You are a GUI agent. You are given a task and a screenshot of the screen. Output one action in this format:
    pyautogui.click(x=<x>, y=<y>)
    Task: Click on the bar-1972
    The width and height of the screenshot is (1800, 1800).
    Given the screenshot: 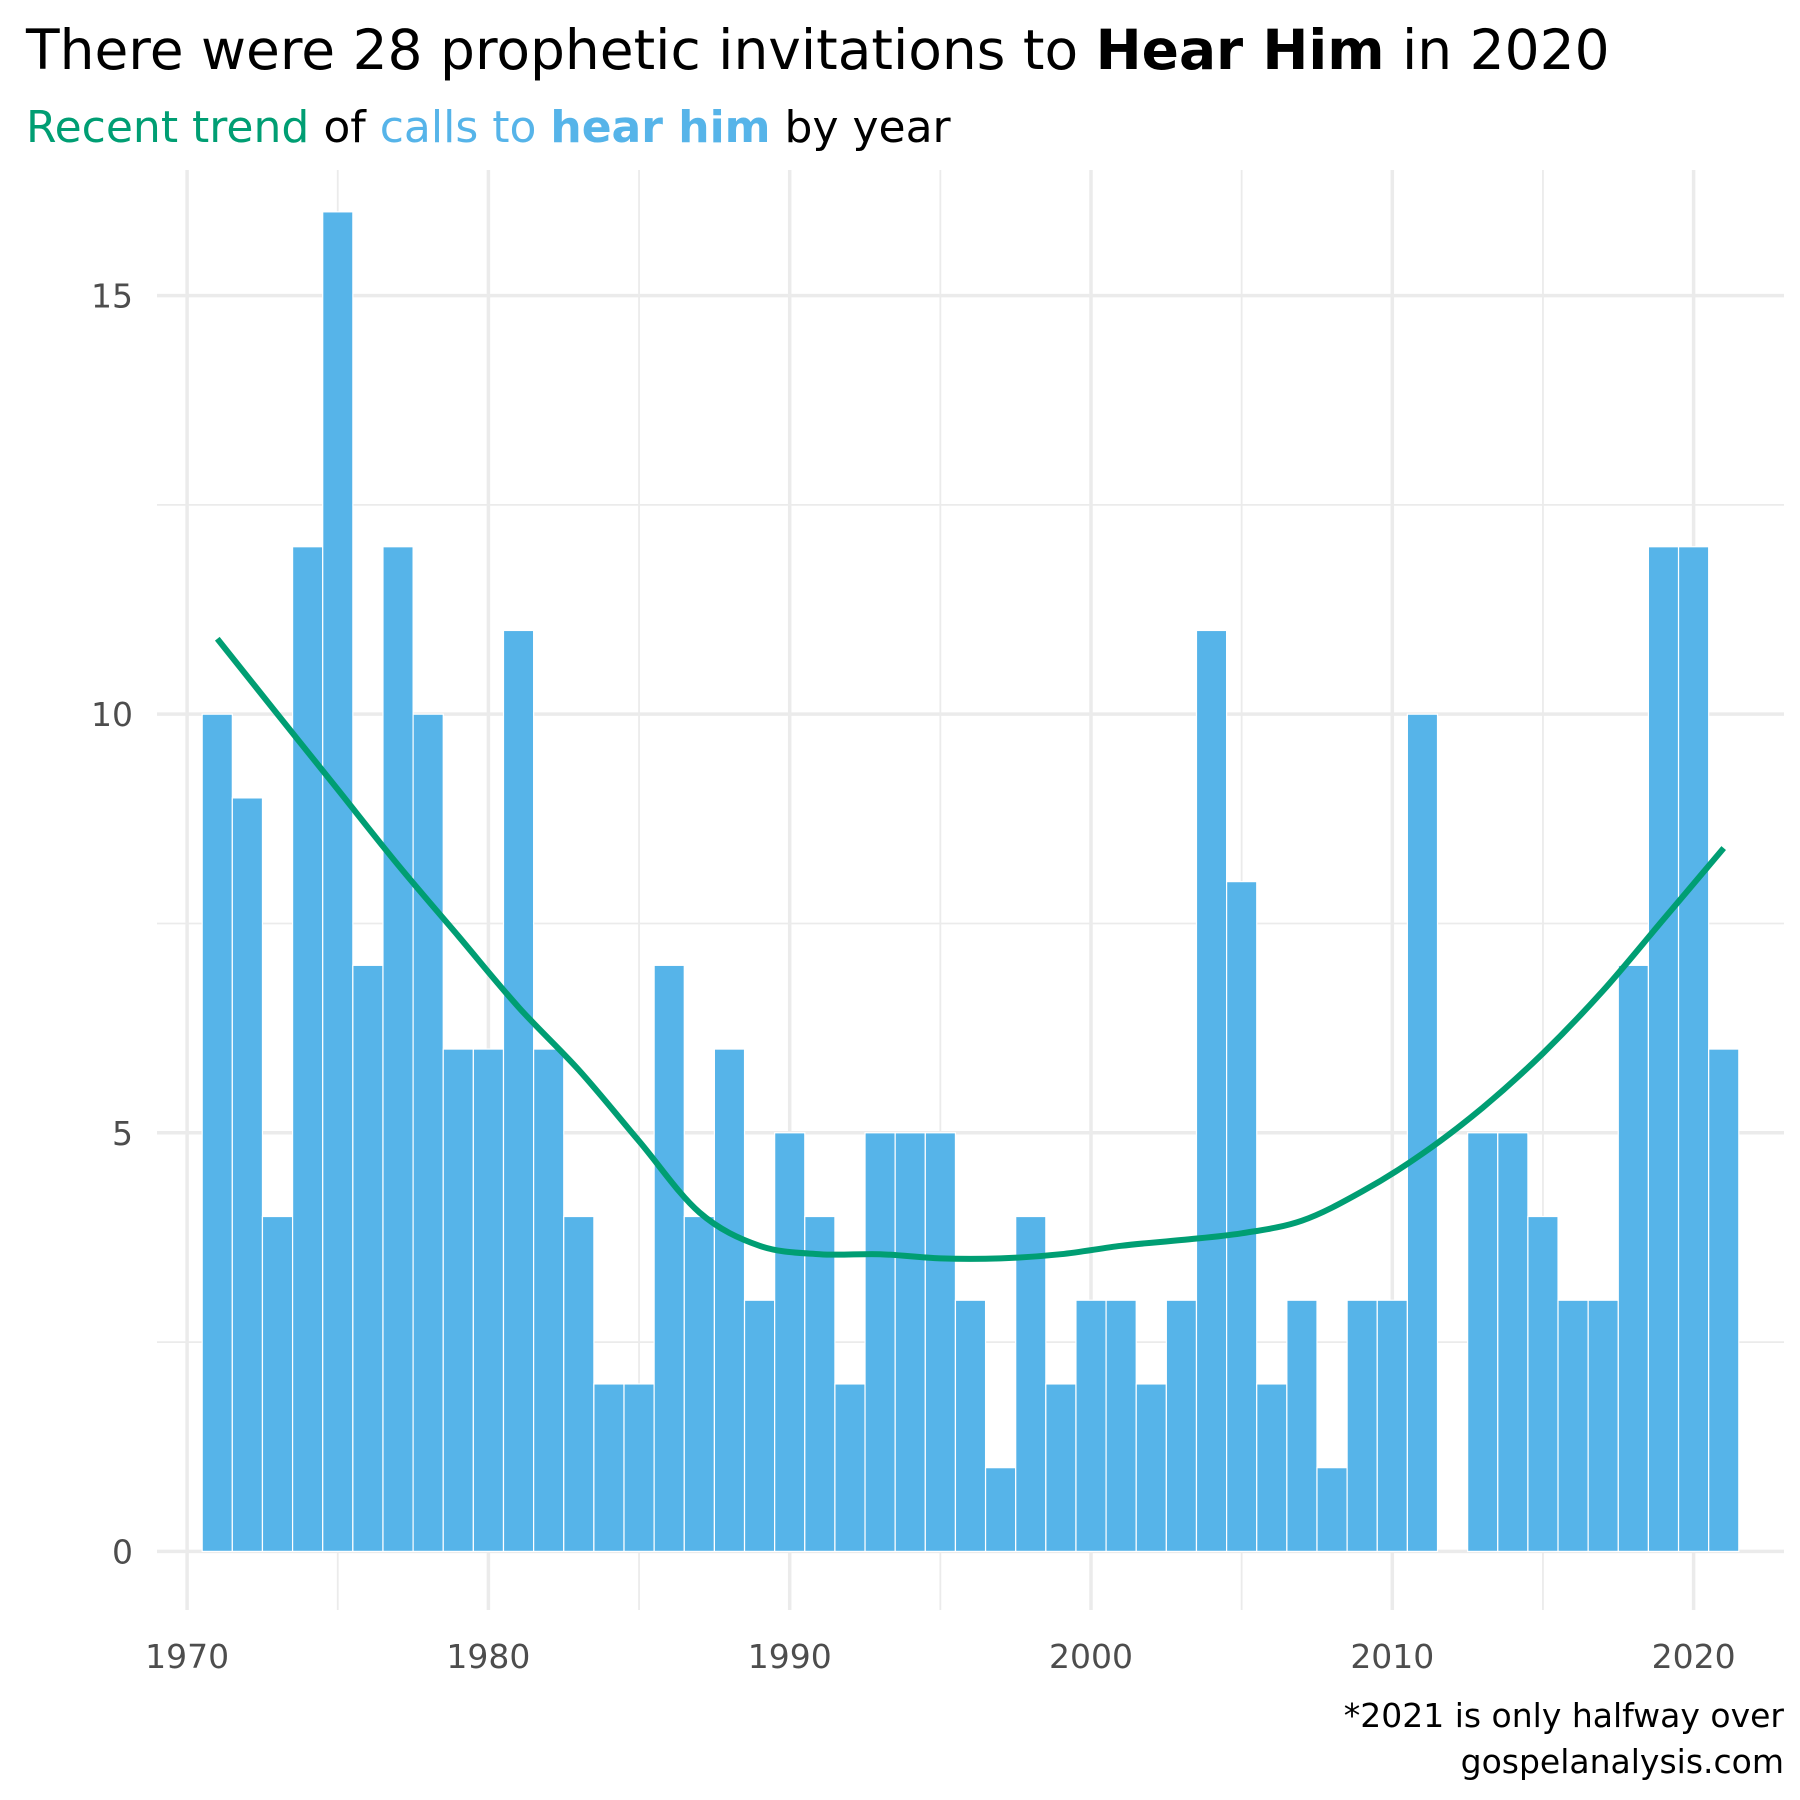 What is the action you would take?
    pyautogui.click(x=247, y=1174)
    